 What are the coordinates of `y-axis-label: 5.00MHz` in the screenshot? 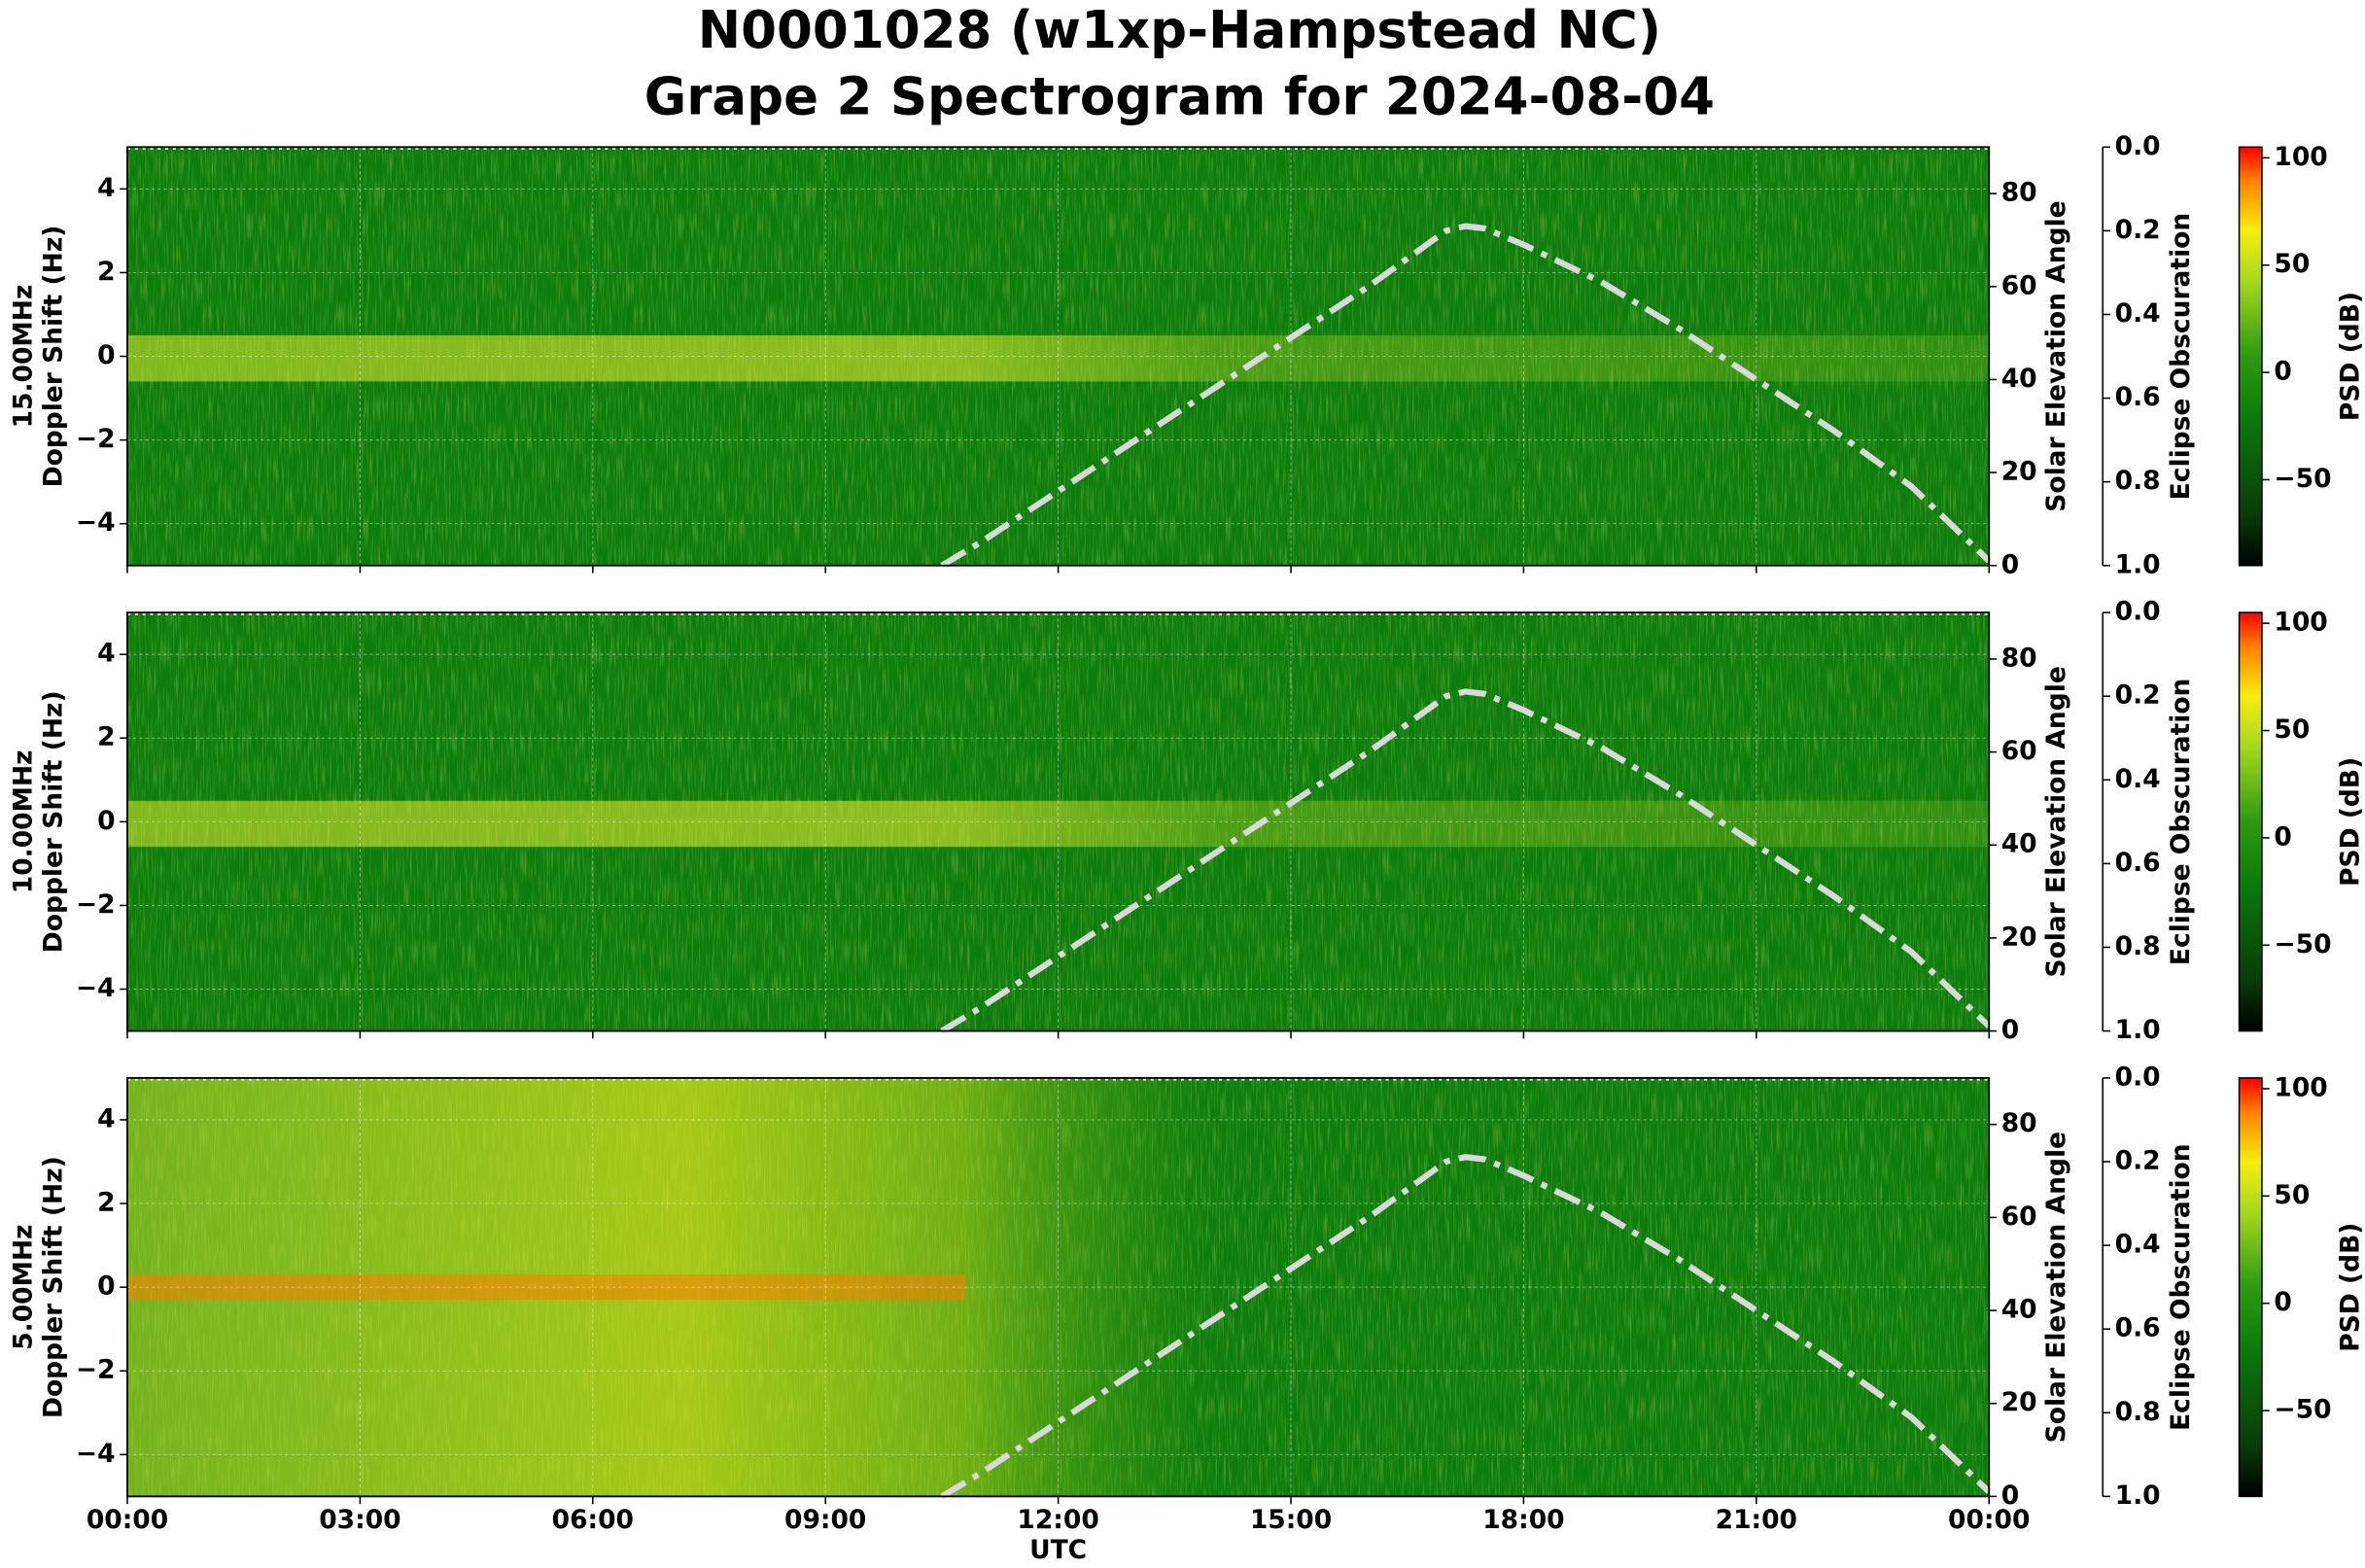 It's located at (23, 1286).